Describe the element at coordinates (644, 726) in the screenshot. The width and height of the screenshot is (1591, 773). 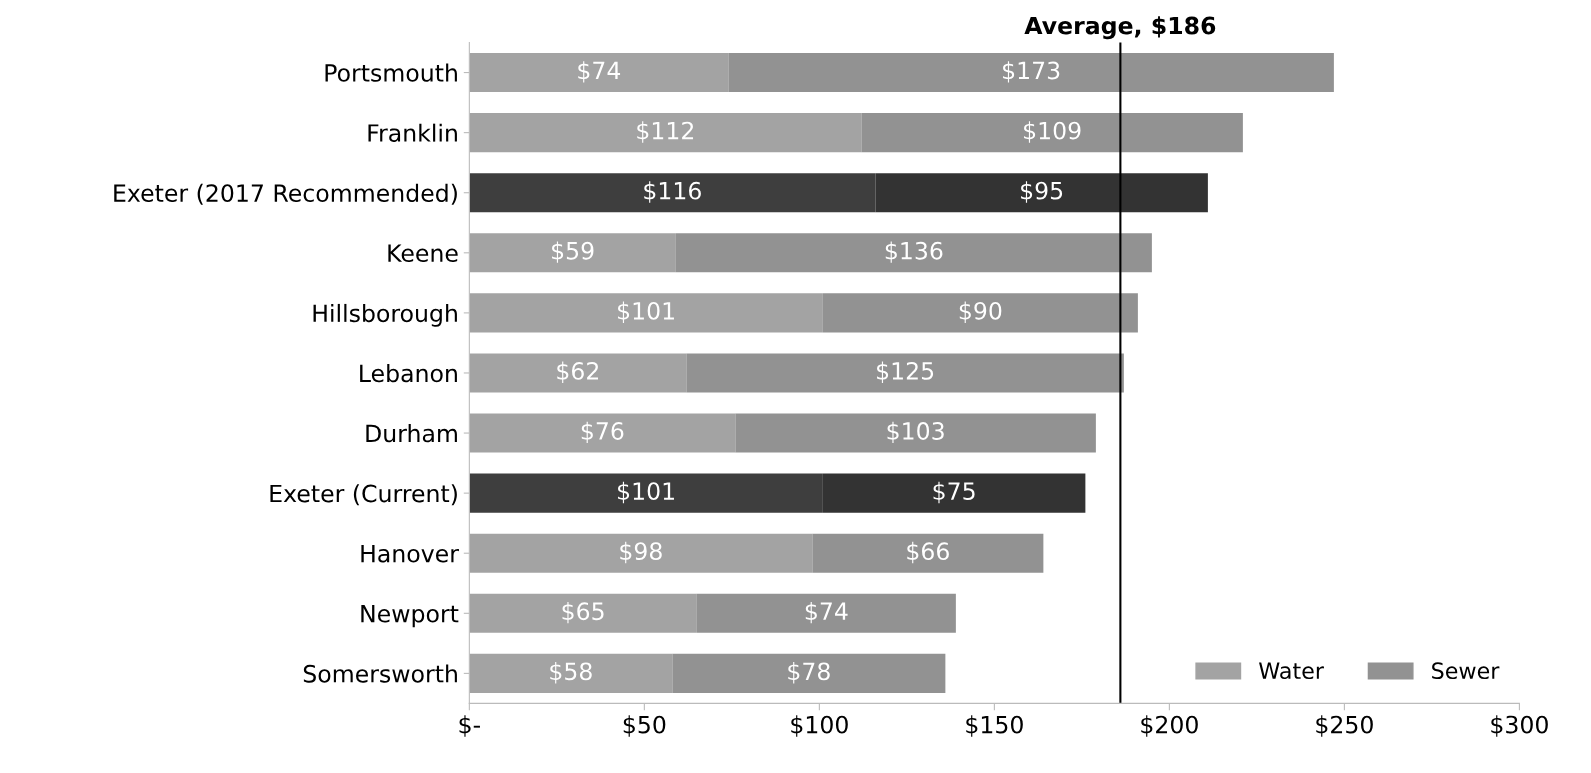
I see `x-tick-label: $50` at that location.